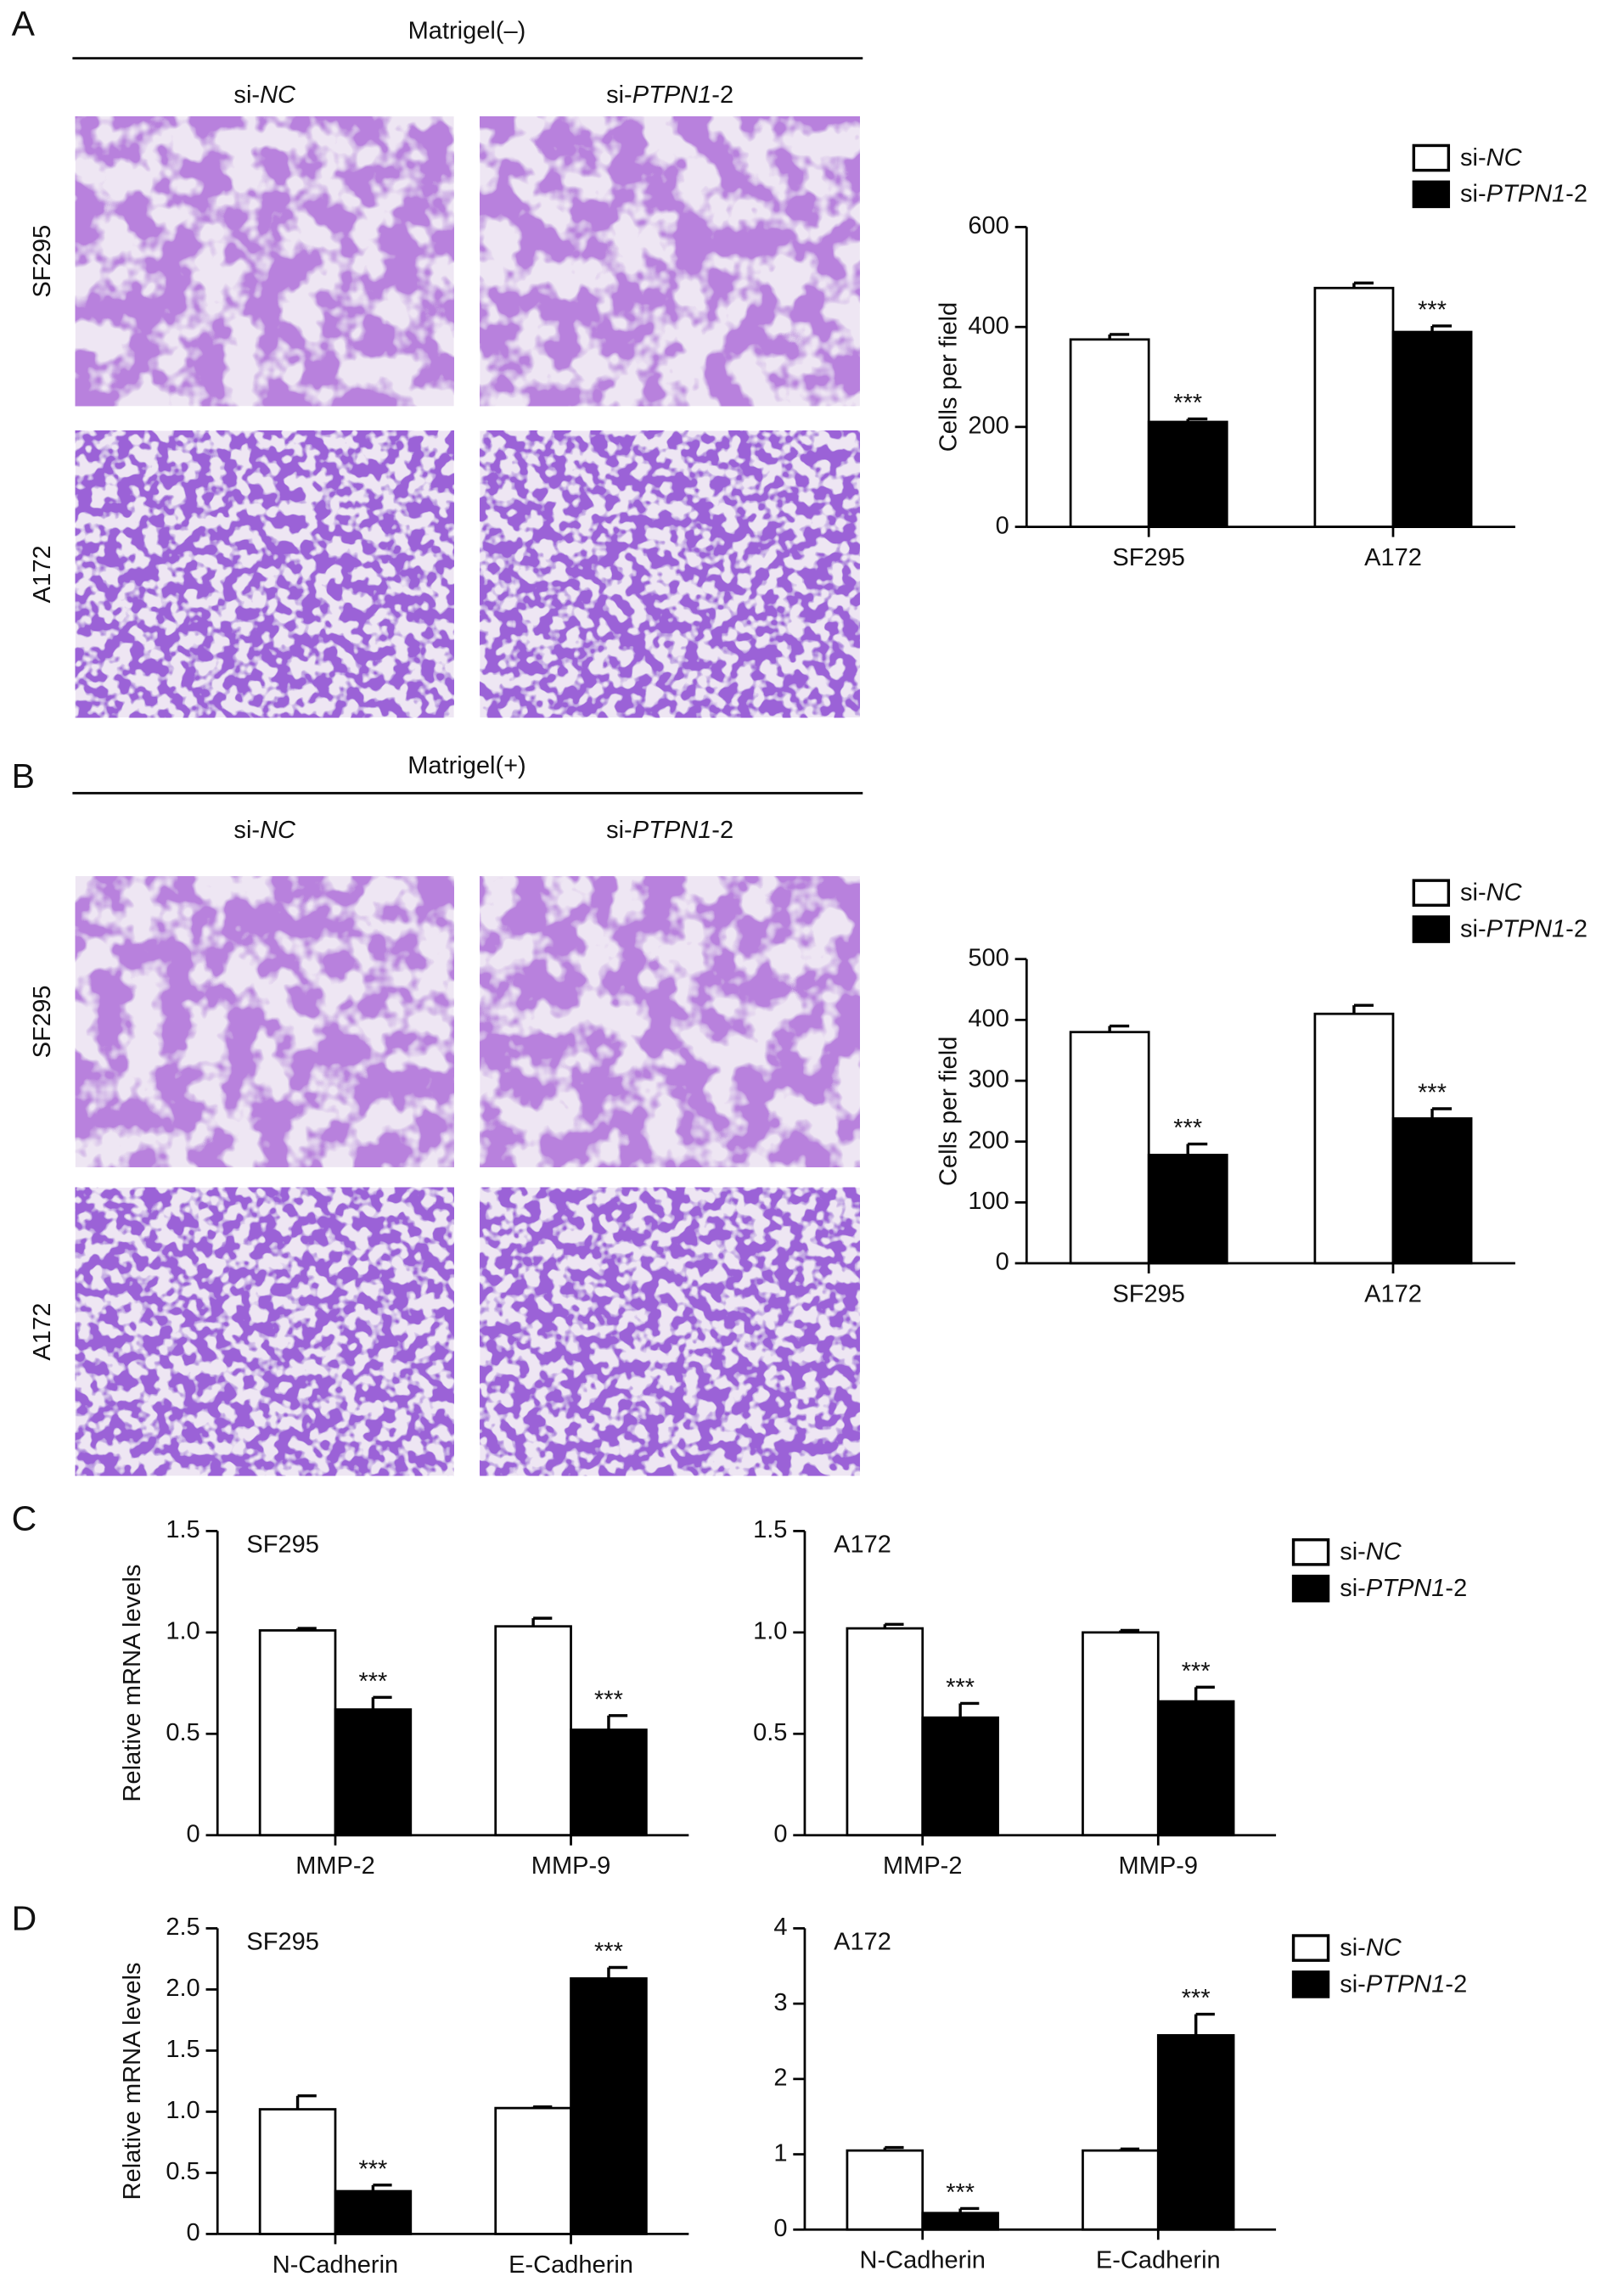  What do you see at coordinates (264, 831) in the screenshot?
I see `column-label: si-NC` at bounding box center [264, 831].